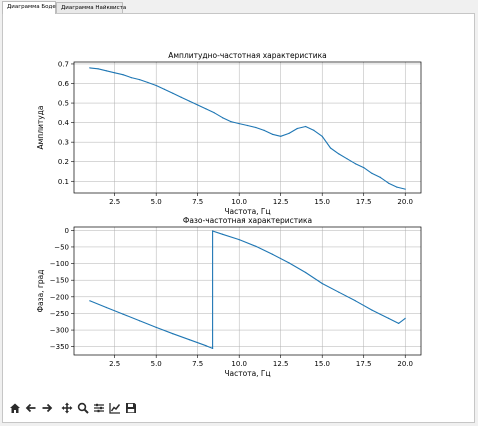 Image resolution: width=478 pixels, height=426 pixels. Describe the element at coordinates (91, 8) in the screenshot. I see `tab-nyquist-diagram: Диаграмма Найквиста` at that location.